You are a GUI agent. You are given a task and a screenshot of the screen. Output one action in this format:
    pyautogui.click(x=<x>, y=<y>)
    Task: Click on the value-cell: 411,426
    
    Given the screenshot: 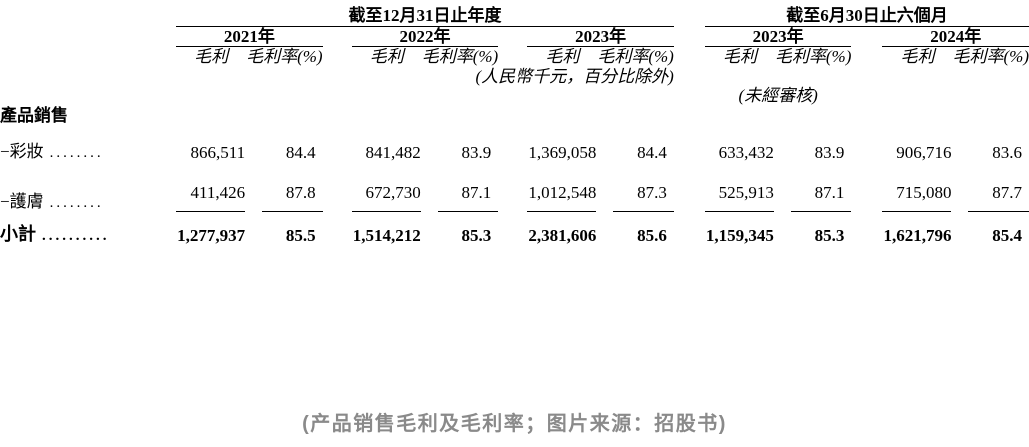 What is the action you would take?
    pyautogui.click(x=211, y=188)
    